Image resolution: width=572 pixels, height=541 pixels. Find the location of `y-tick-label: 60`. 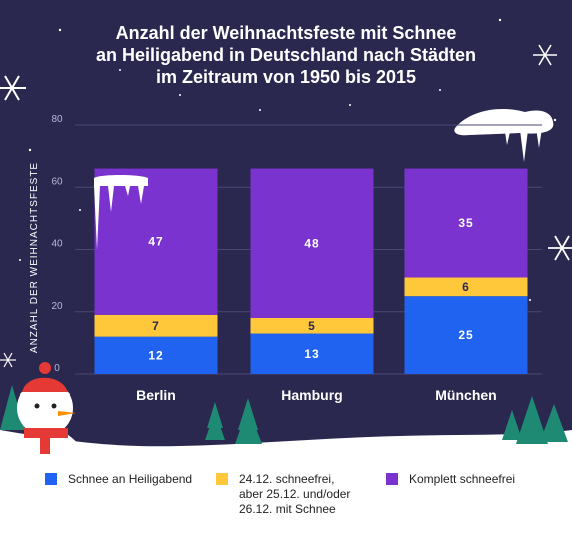

y-tick-label: 60 is located at coordinates (57, 181).